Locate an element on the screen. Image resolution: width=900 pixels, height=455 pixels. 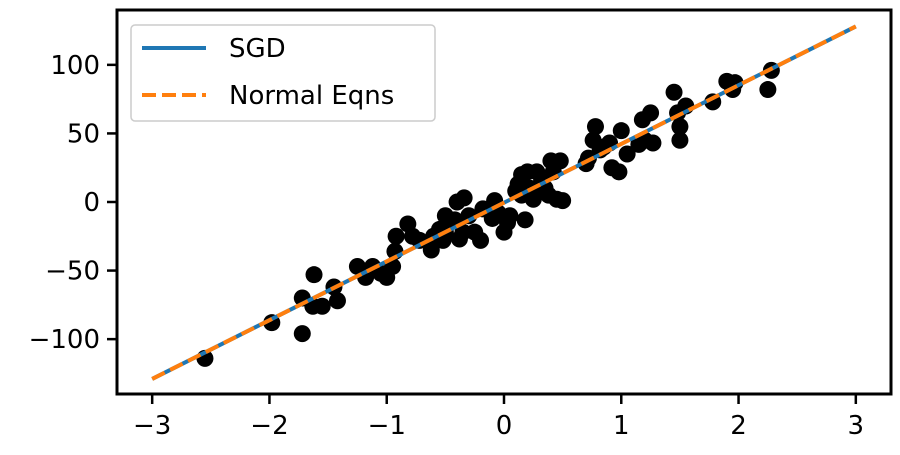
x-tick-label: 3 is located at coordinates (856, 426).